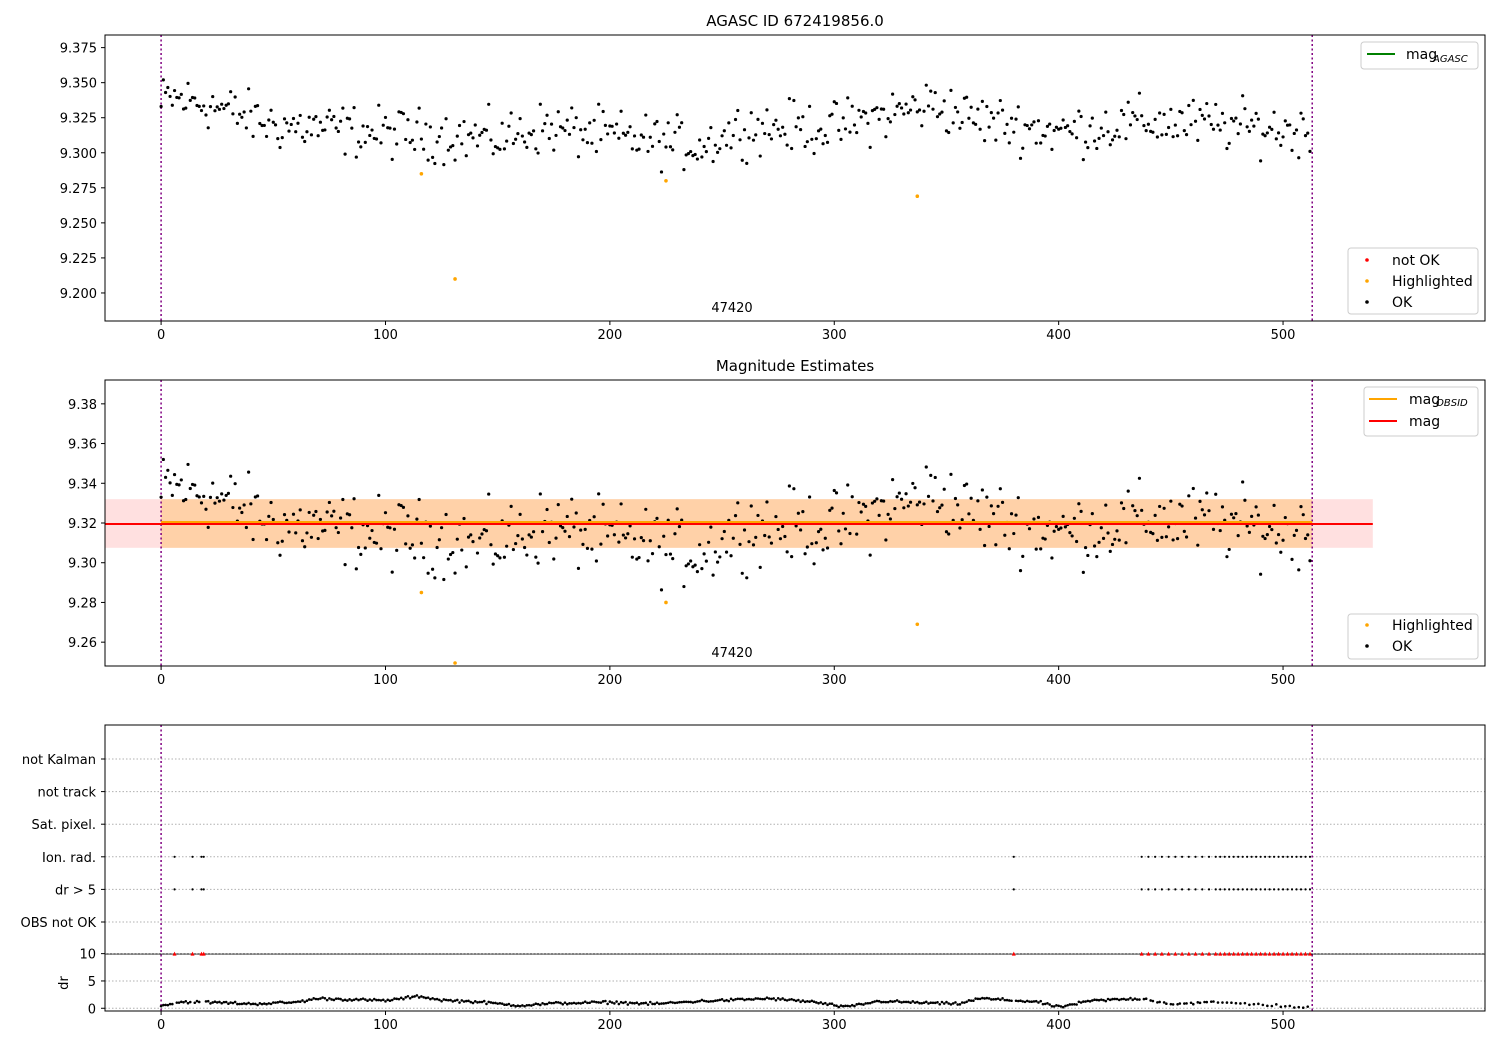 This screenshot has height=1050, width=1500. I want to click on highlighted-point, so click(455, 663).